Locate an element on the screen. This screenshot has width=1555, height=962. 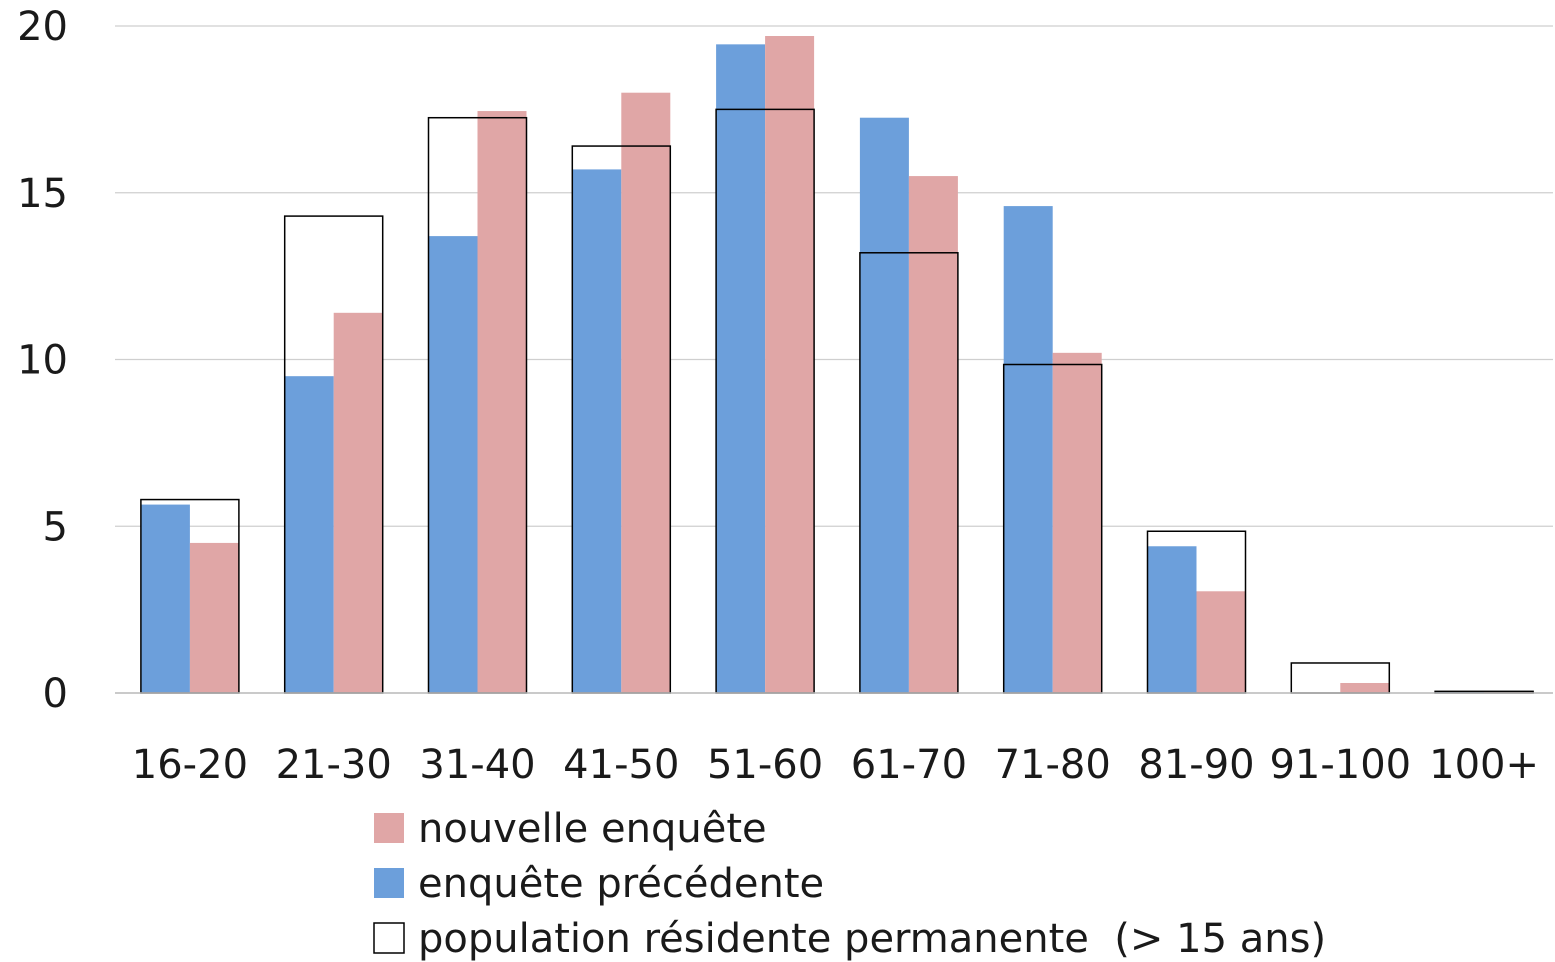
y-tick-label: 20 is located at coordinates (42, 27).